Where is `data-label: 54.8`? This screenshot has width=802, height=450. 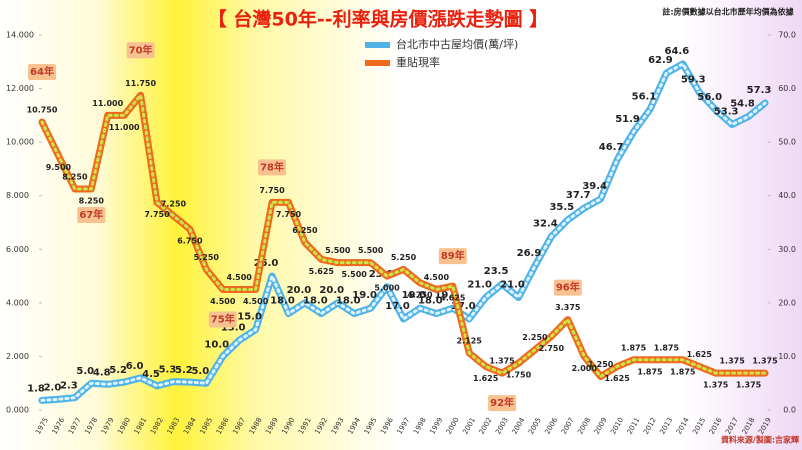 data-label: 54.8 is located at coordinates (742, 103).